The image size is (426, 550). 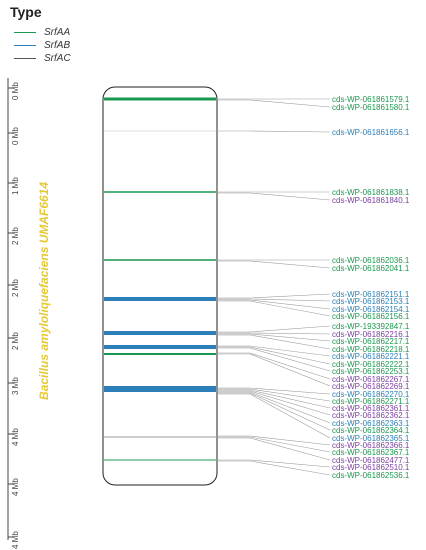 What do you see at coordinates (371, 386) in the screenshot?
I see `gene-label: cds-WP-061862269.1` at bounding box center [371, 386].